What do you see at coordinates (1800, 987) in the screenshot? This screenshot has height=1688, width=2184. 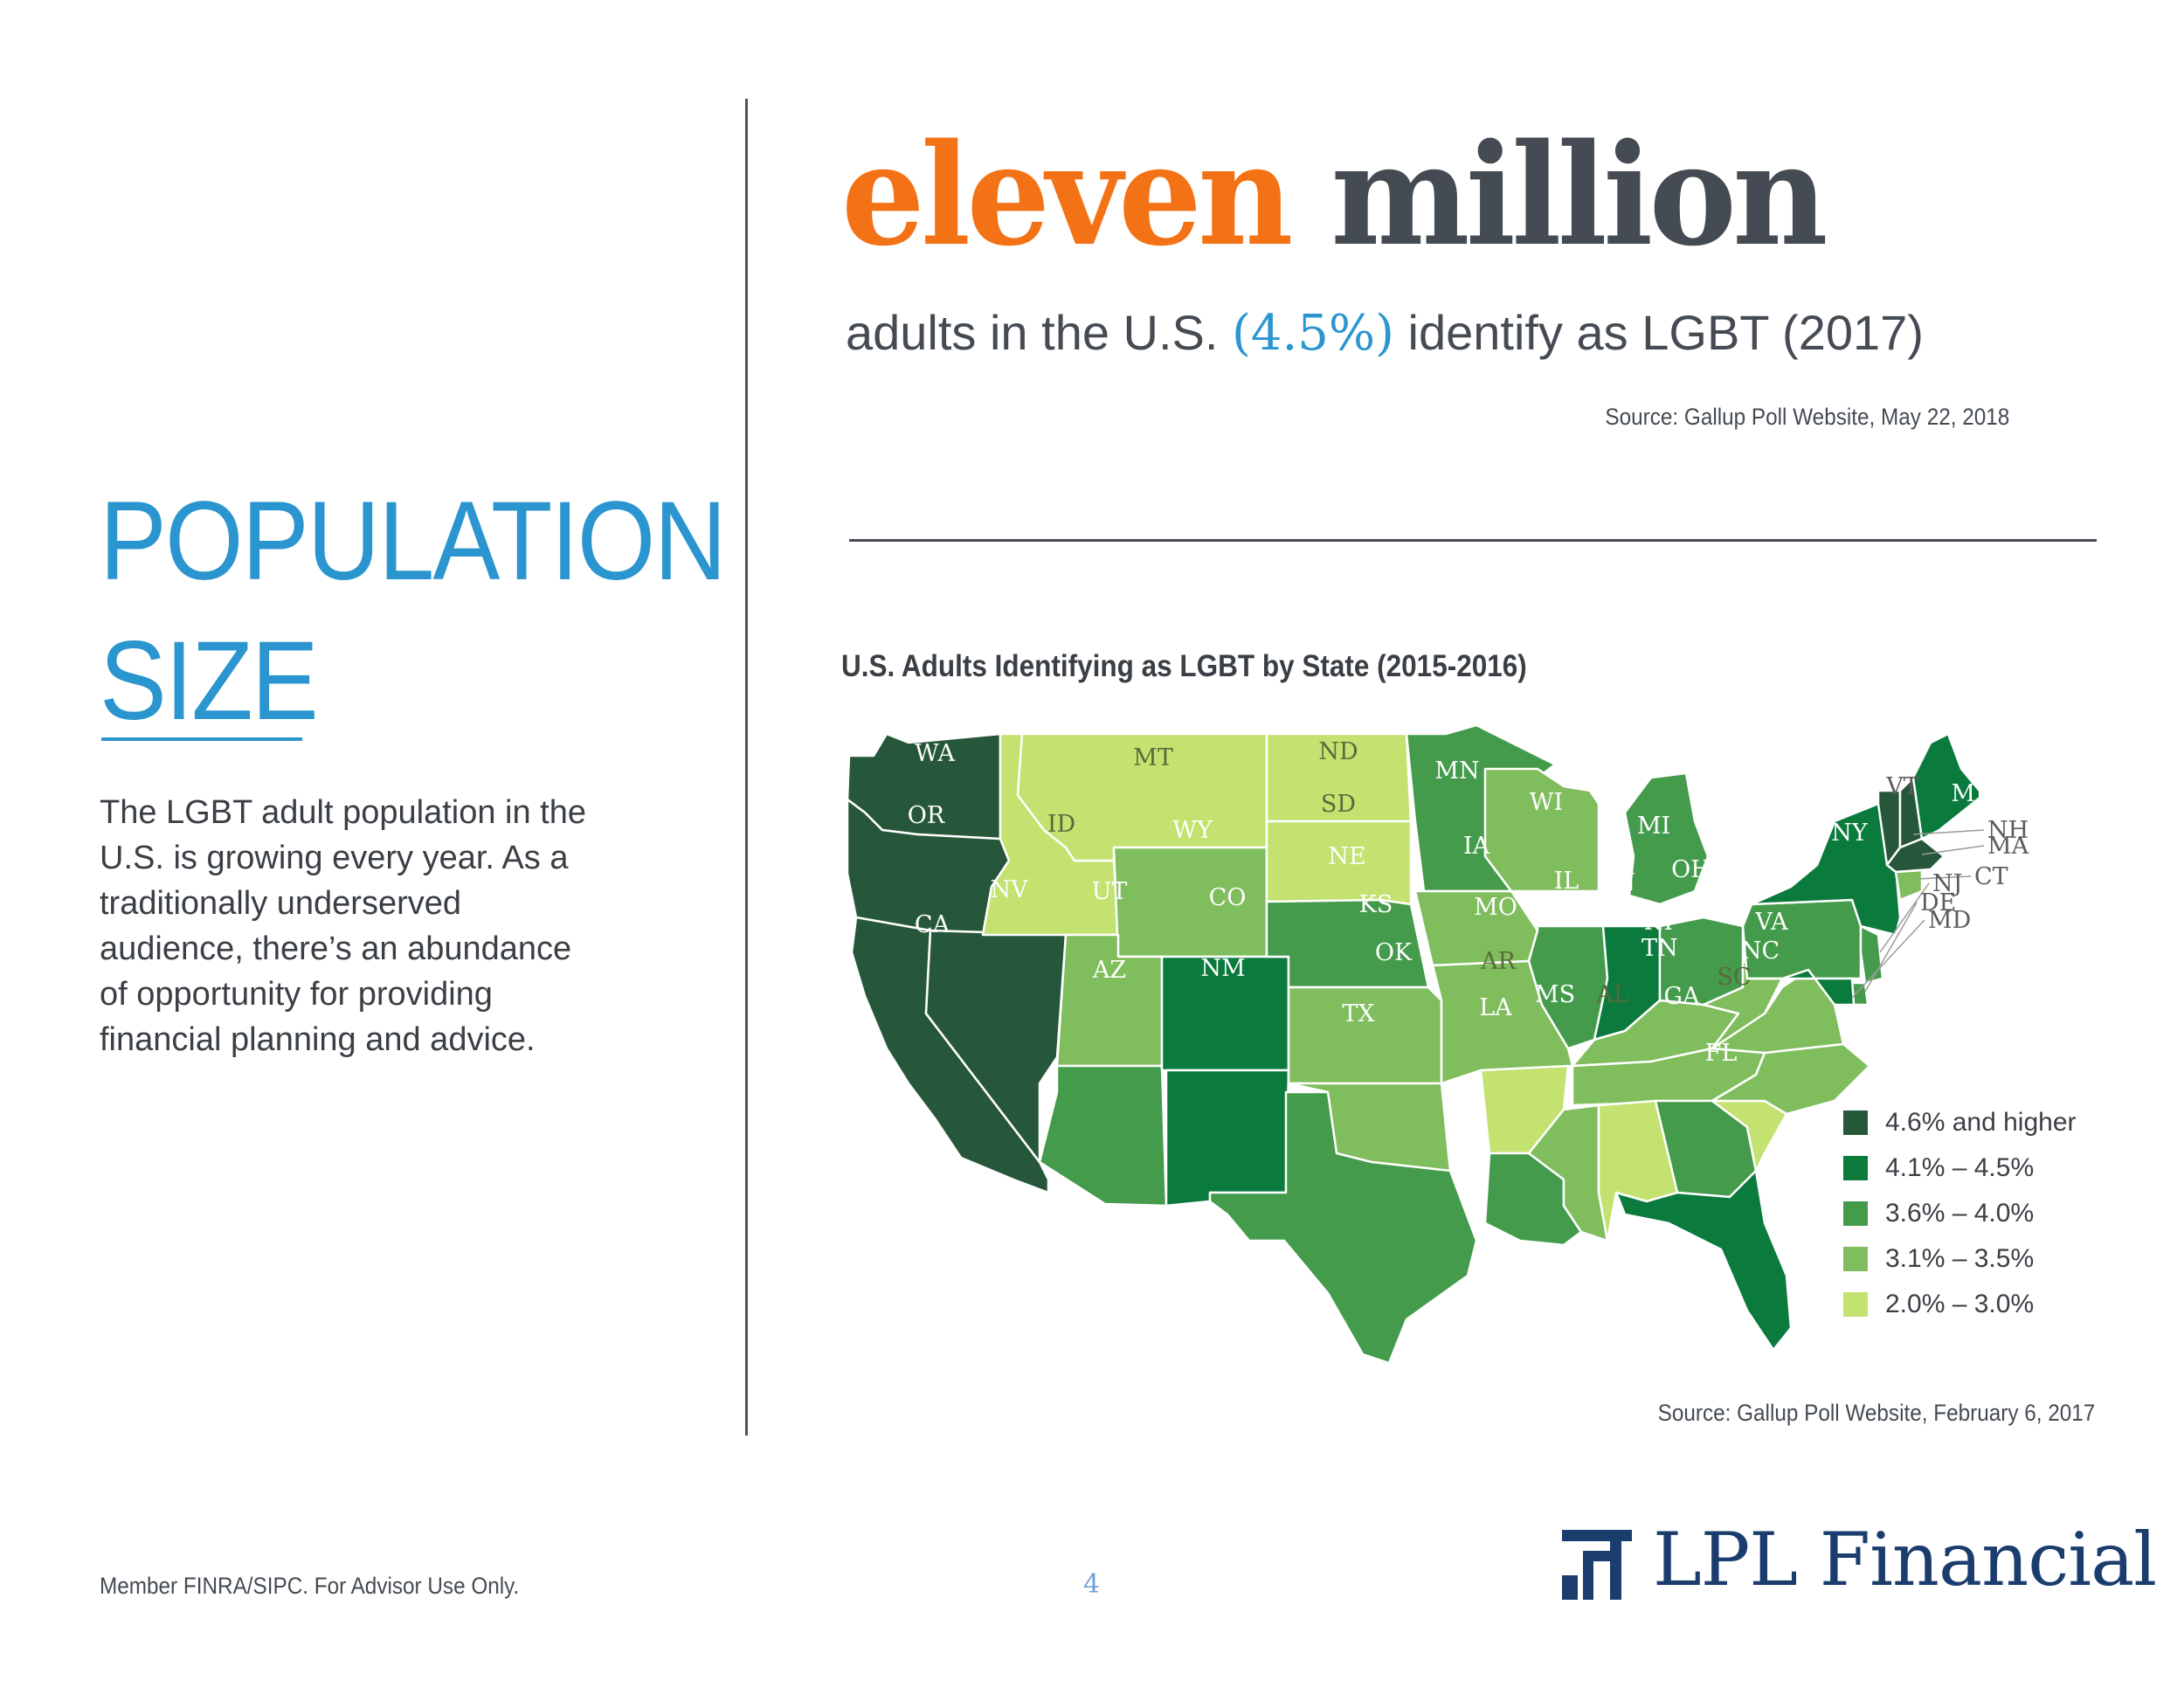 I see `state-md` at bounding box center [1800, 987].